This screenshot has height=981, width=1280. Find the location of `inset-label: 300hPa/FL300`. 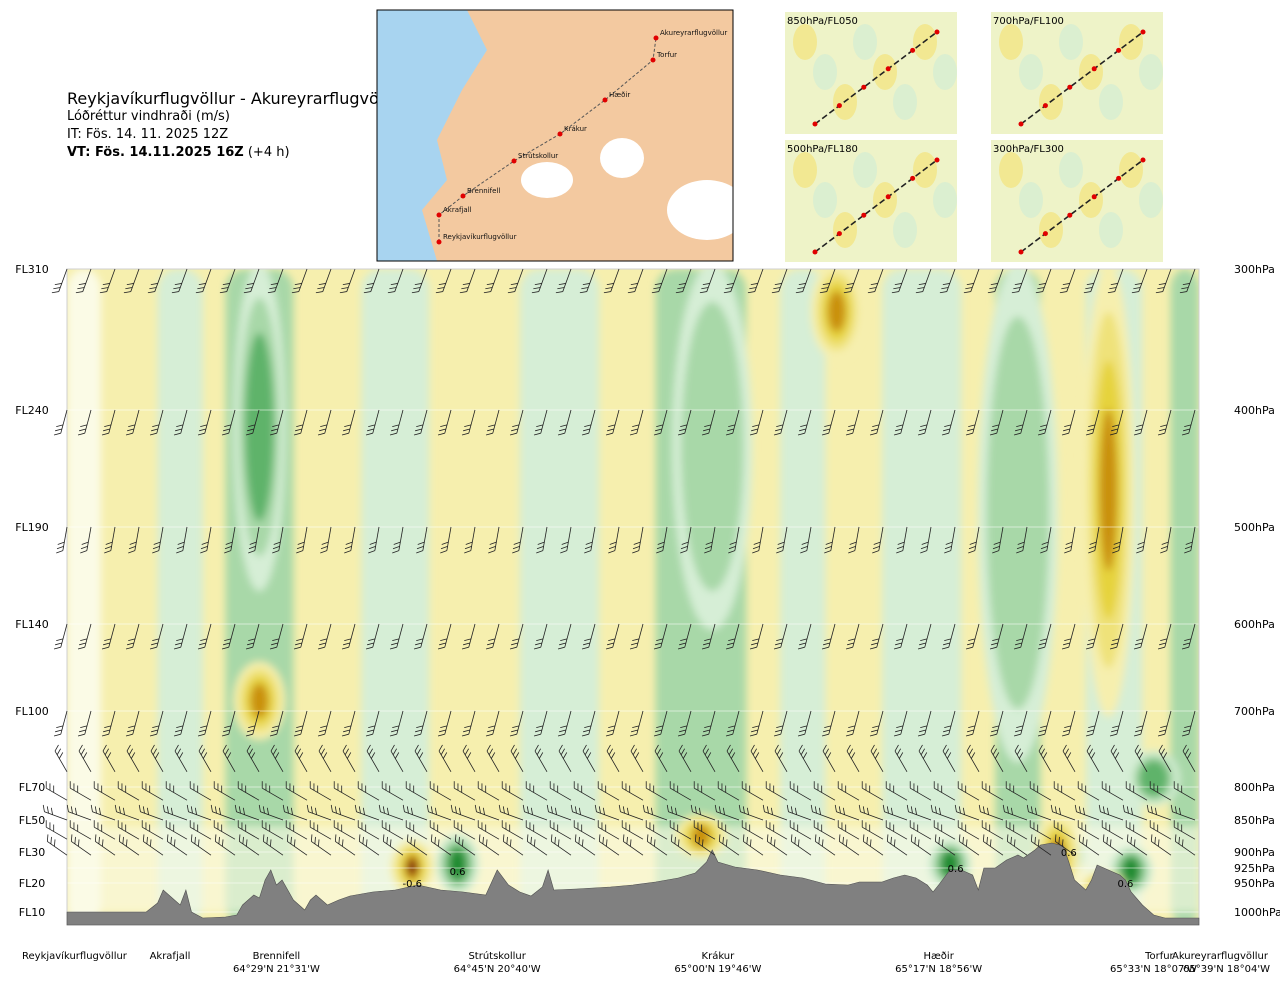

inset-label: 300hPa/FL300 is located at coordinates (1028, 149).